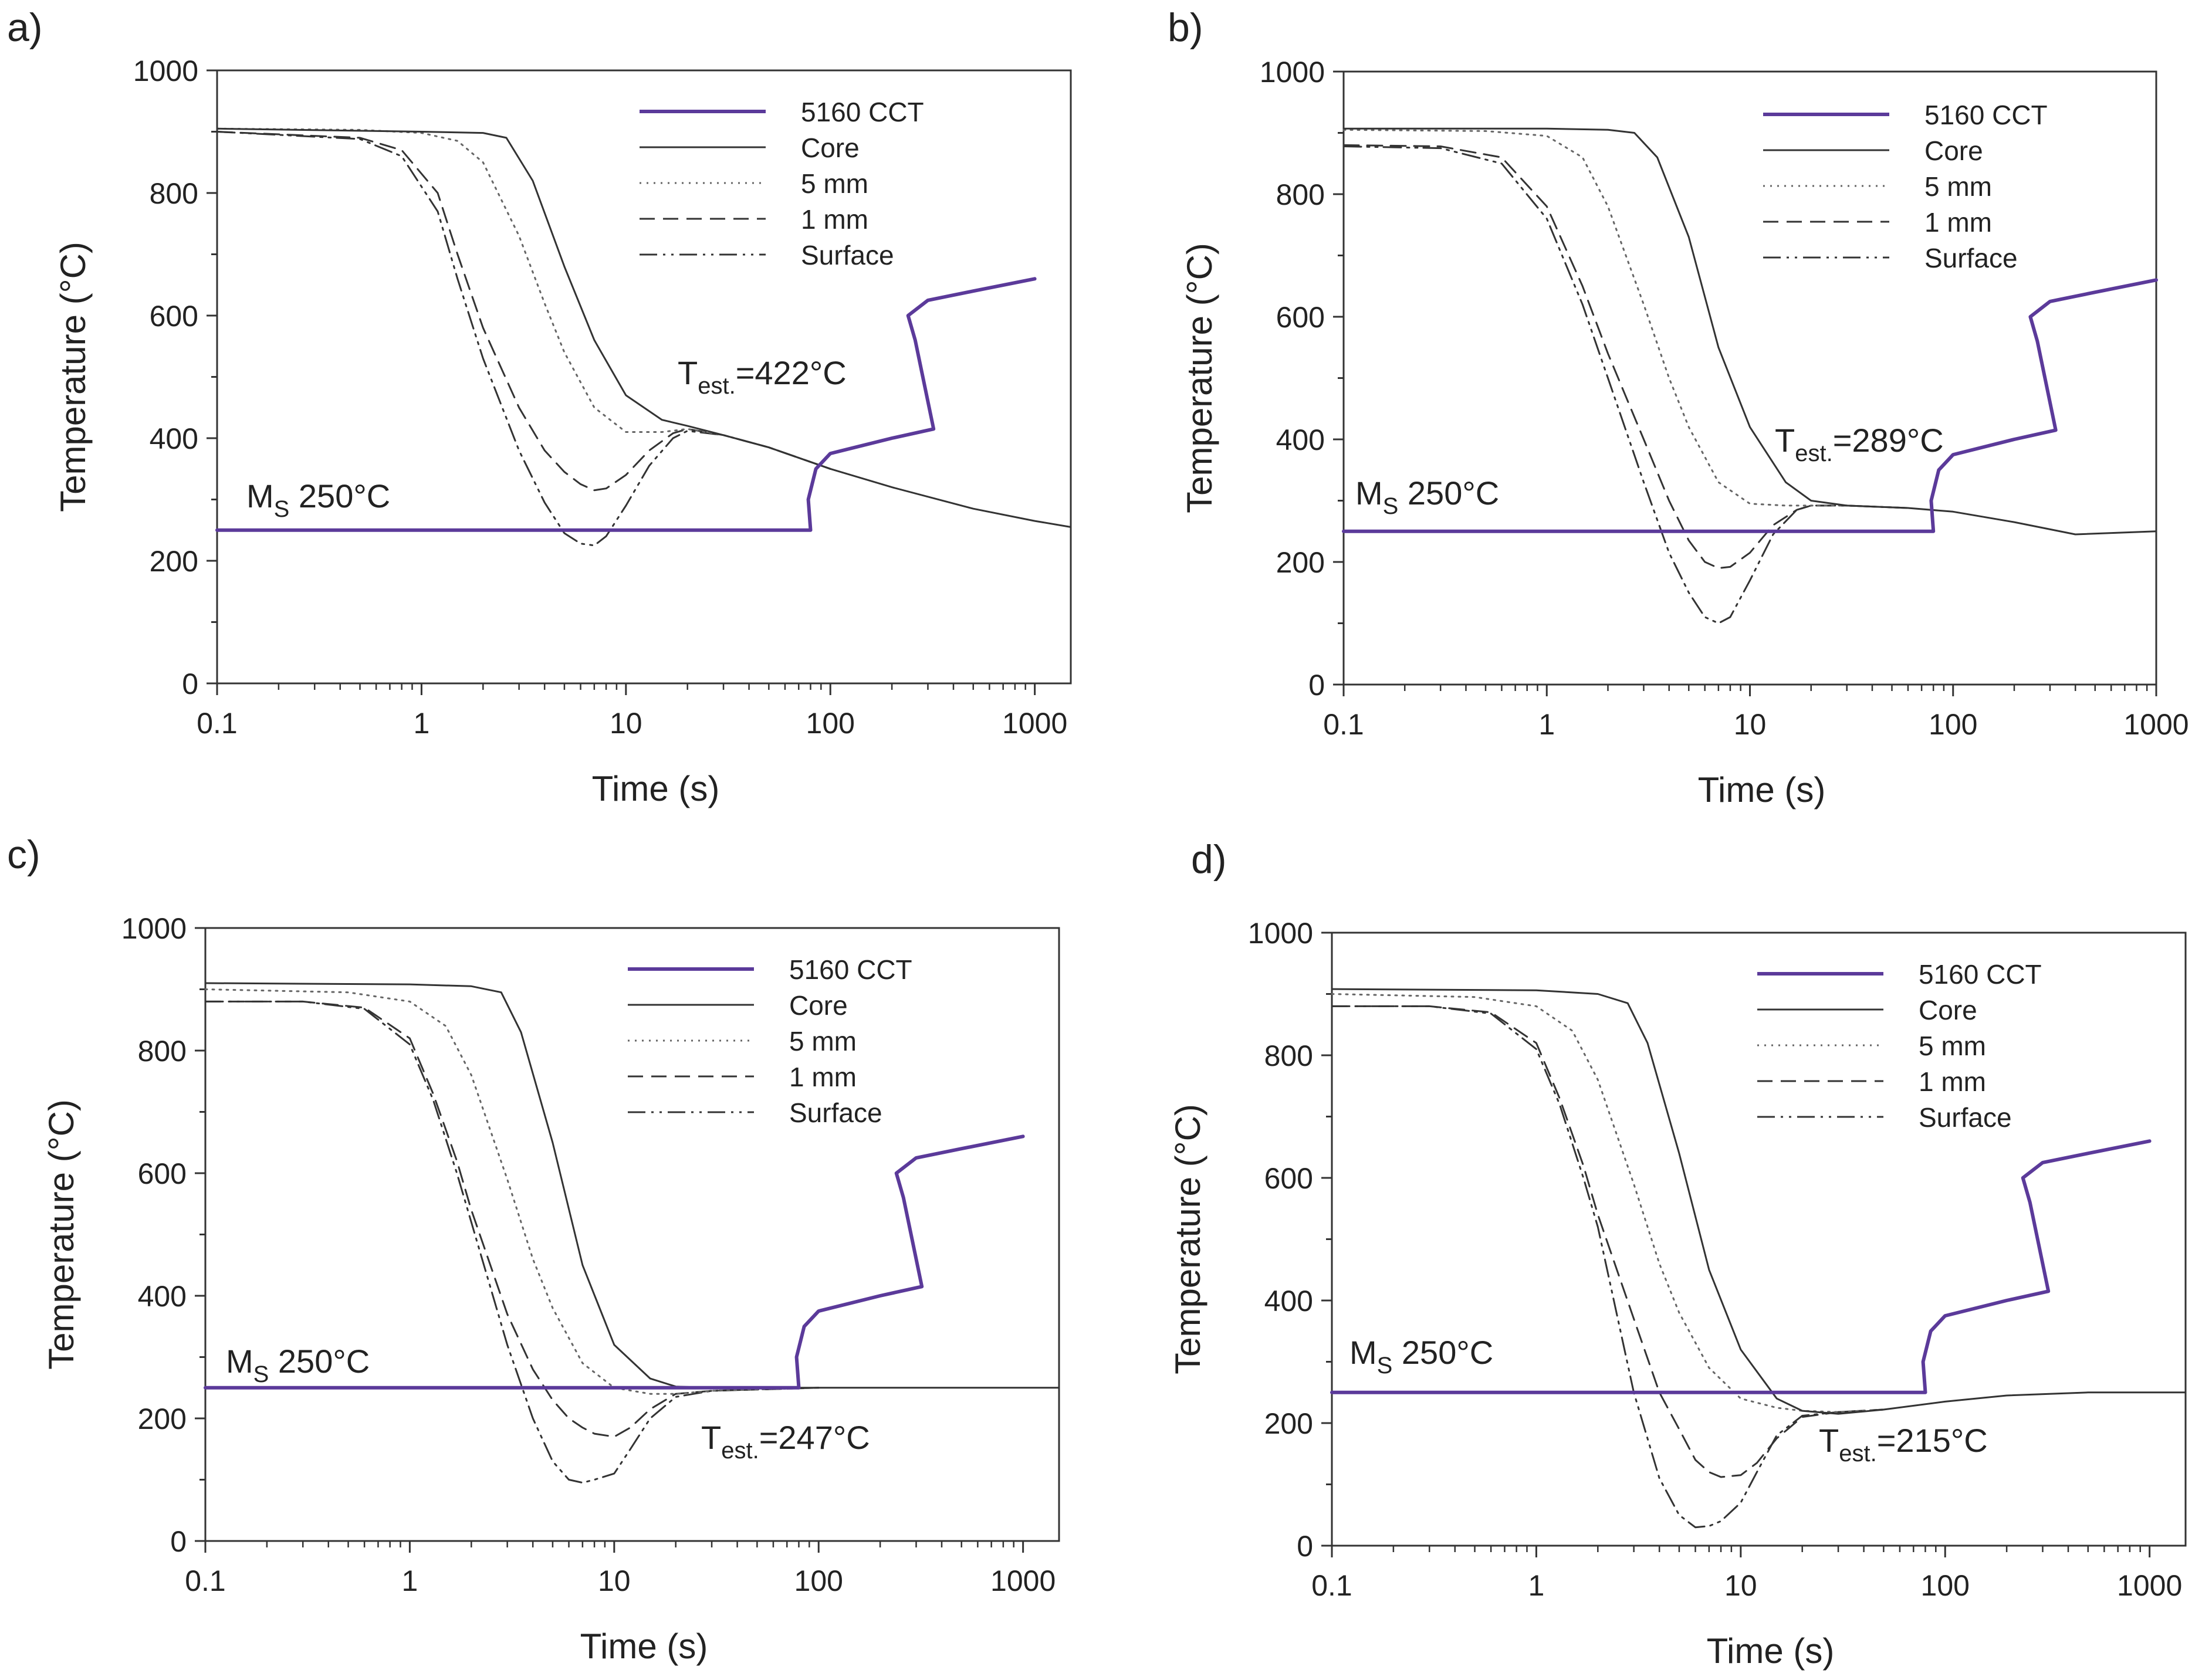 The image size is (2202, 1680). I want to click on panel-label: c), so click(24, 854).